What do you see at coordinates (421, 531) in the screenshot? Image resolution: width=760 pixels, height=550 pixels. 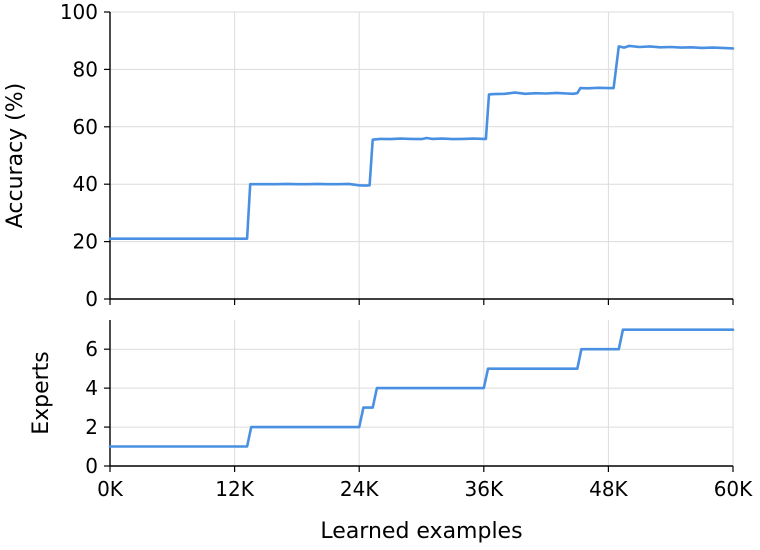 I see `x-axis-label: Learned examples` at bounding box center [421, 531].